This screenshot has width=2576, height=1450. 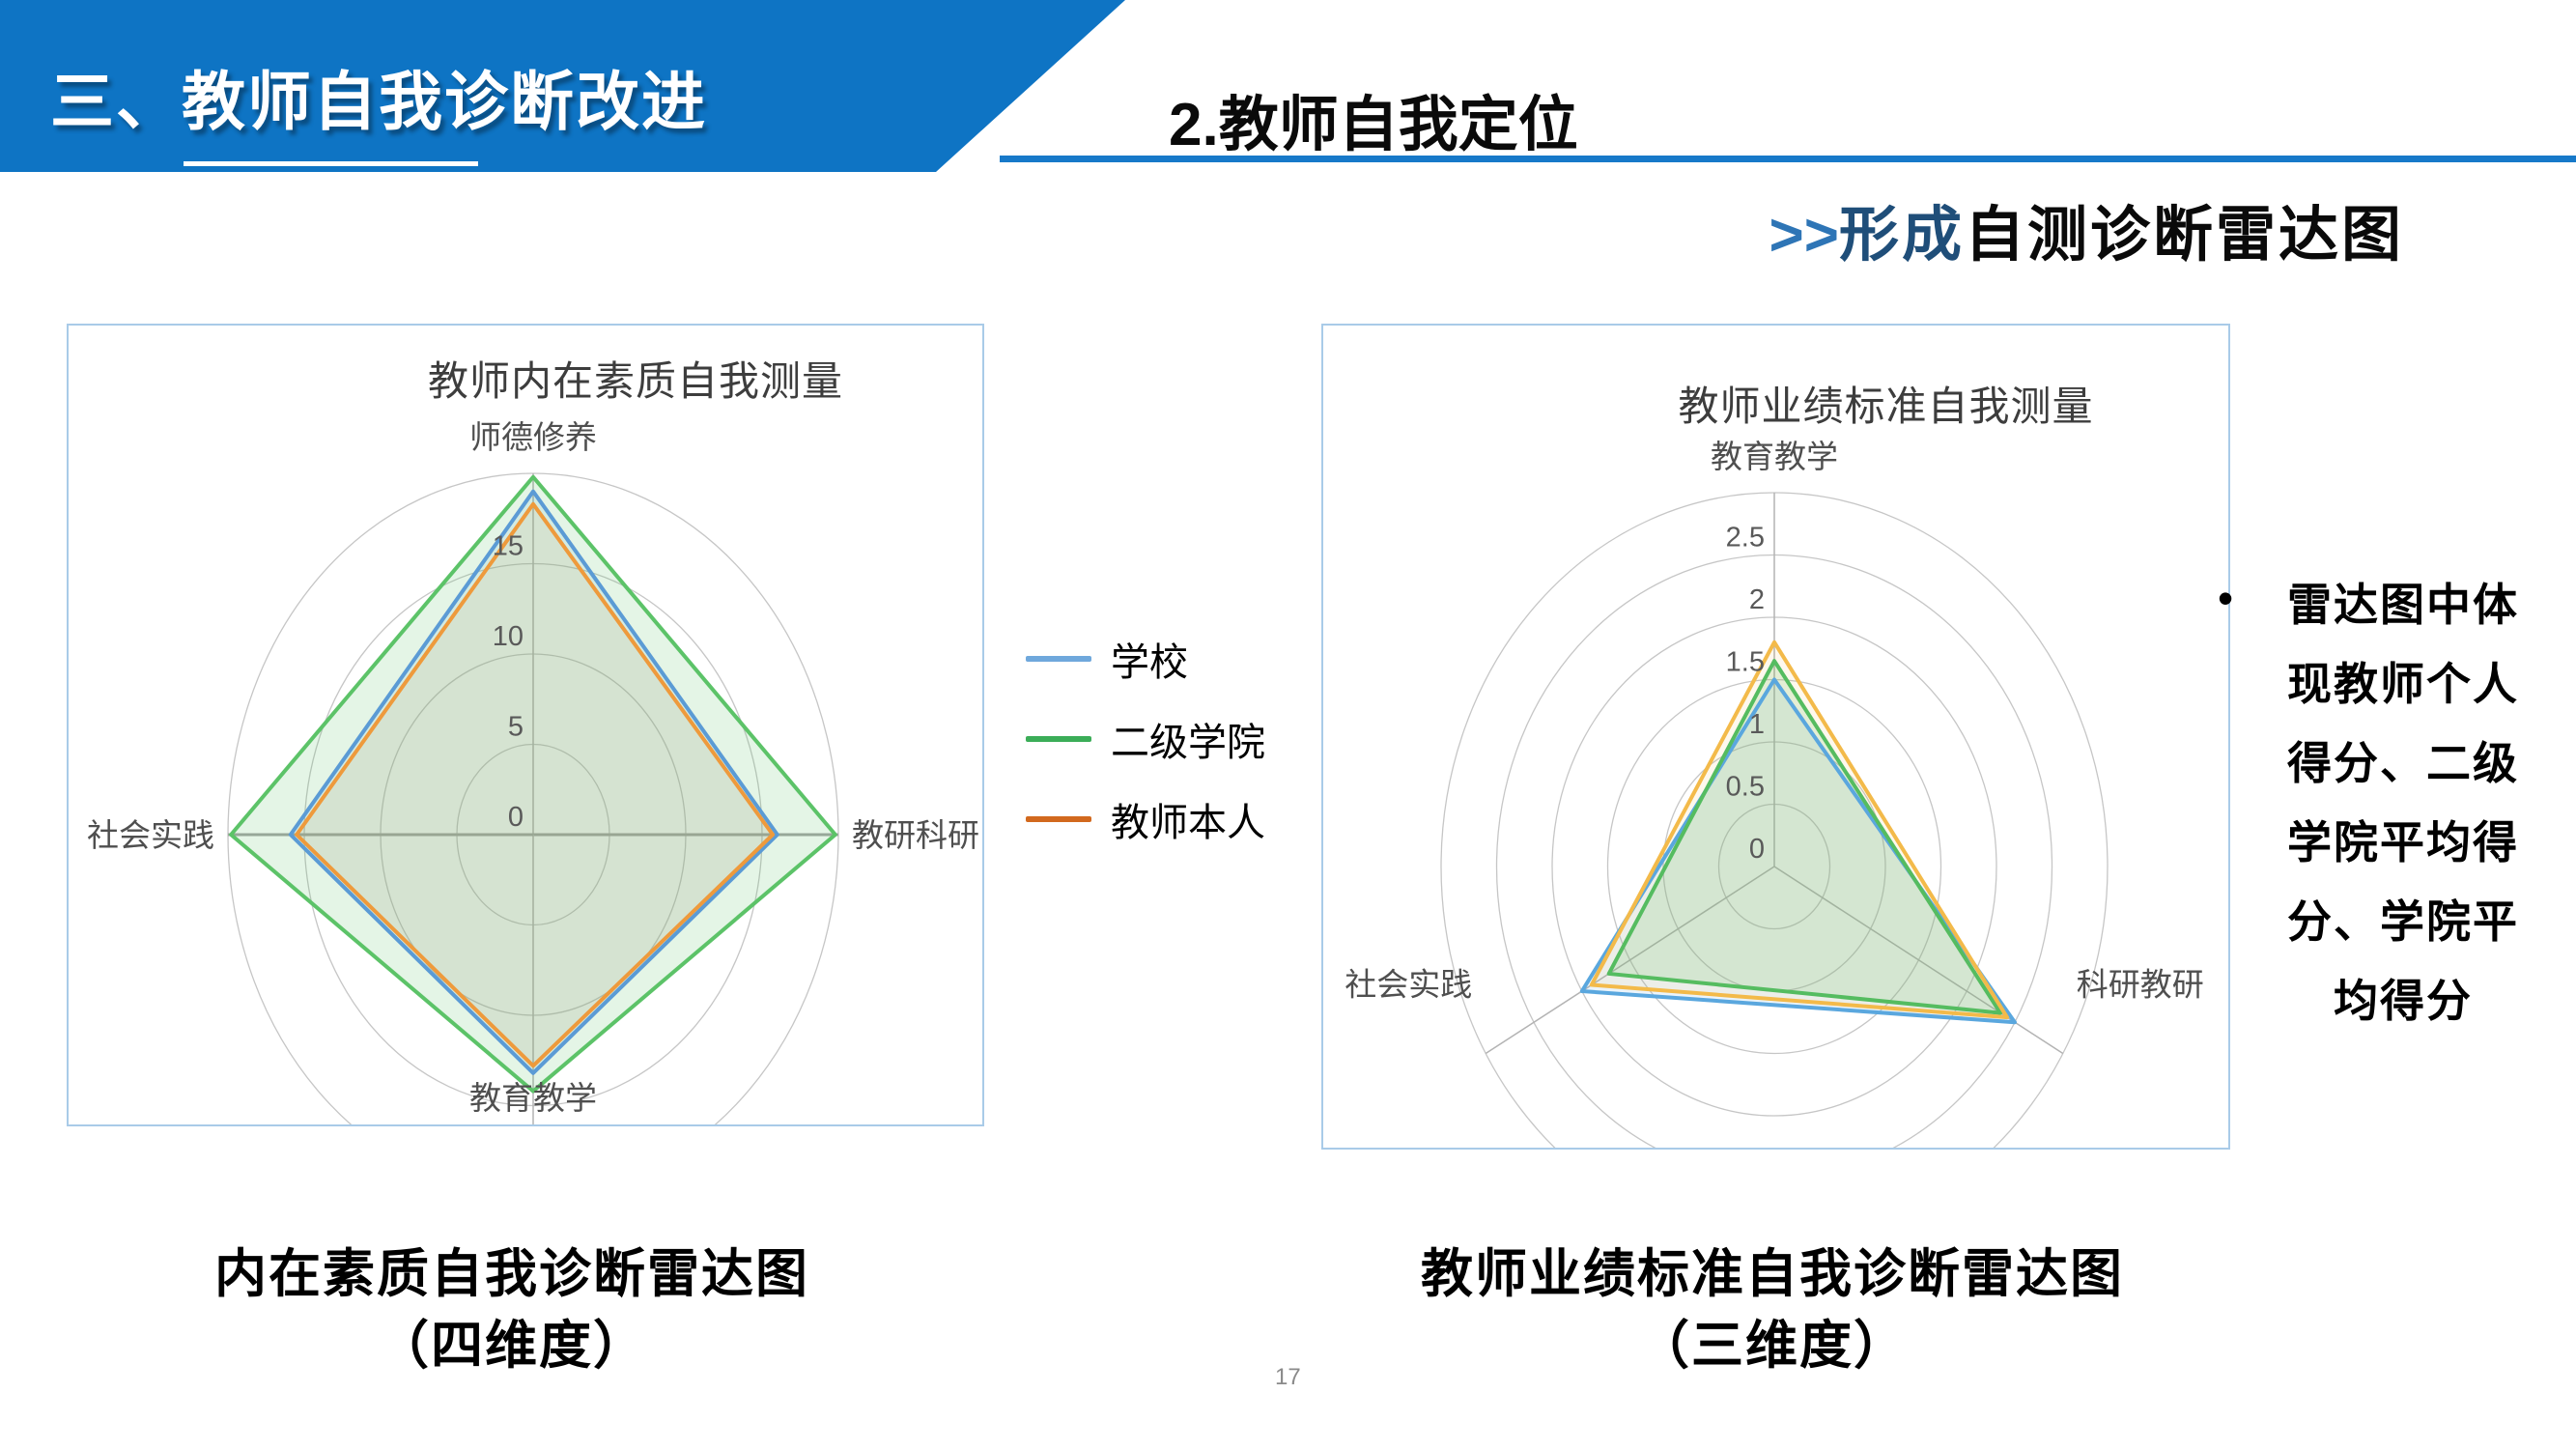 I want to click on headline: >>形成自测诊断雷达图, so click(x=2086, y=229).